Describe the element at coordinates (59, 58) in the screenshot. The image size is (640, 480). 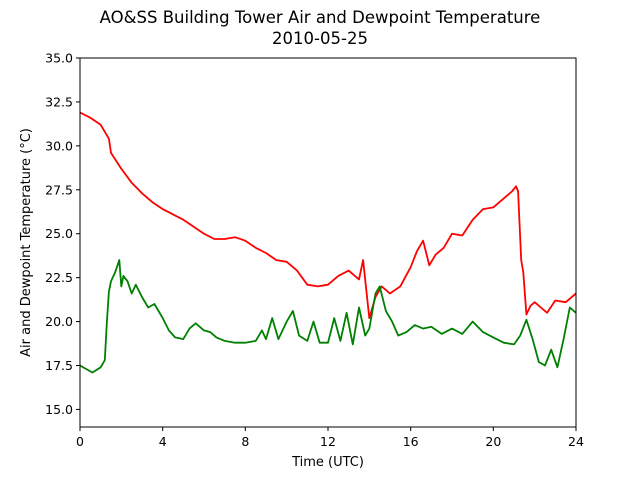
I see `y-tick-label: 35.0` at that location.